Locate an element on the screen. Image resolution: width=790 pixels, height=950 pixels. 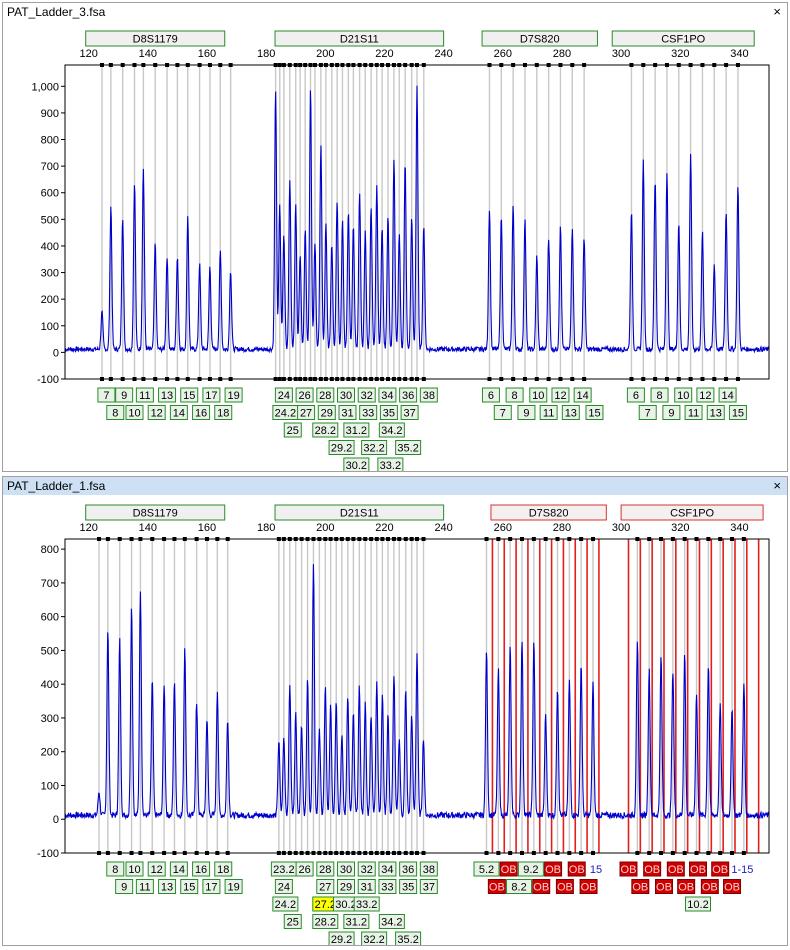
allele-label: 24 is located at coordinates (283, 886).